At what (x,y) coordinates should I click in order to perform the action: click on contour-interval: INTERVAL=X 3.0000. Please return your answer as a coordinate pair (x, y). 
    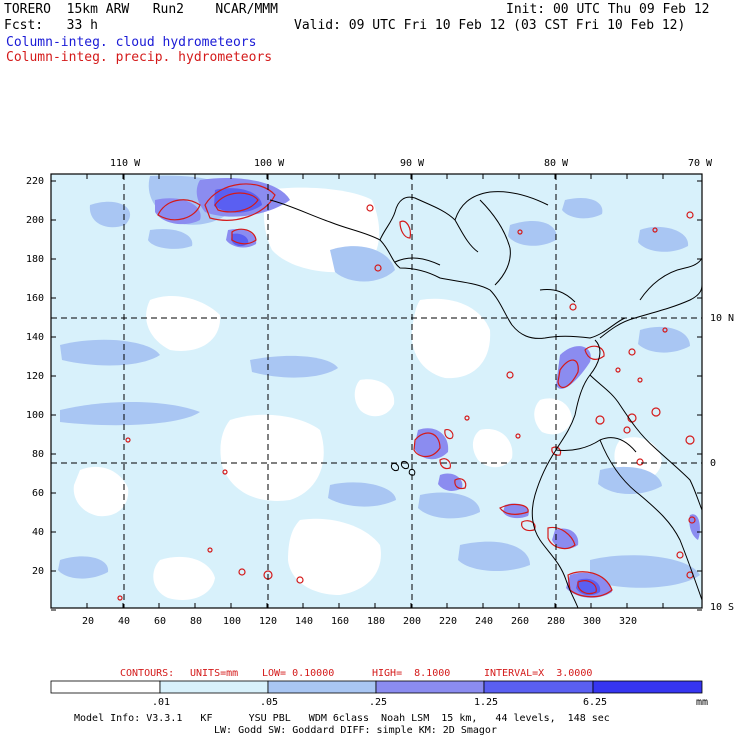
    Looking at the image, I should click on (538, 673).